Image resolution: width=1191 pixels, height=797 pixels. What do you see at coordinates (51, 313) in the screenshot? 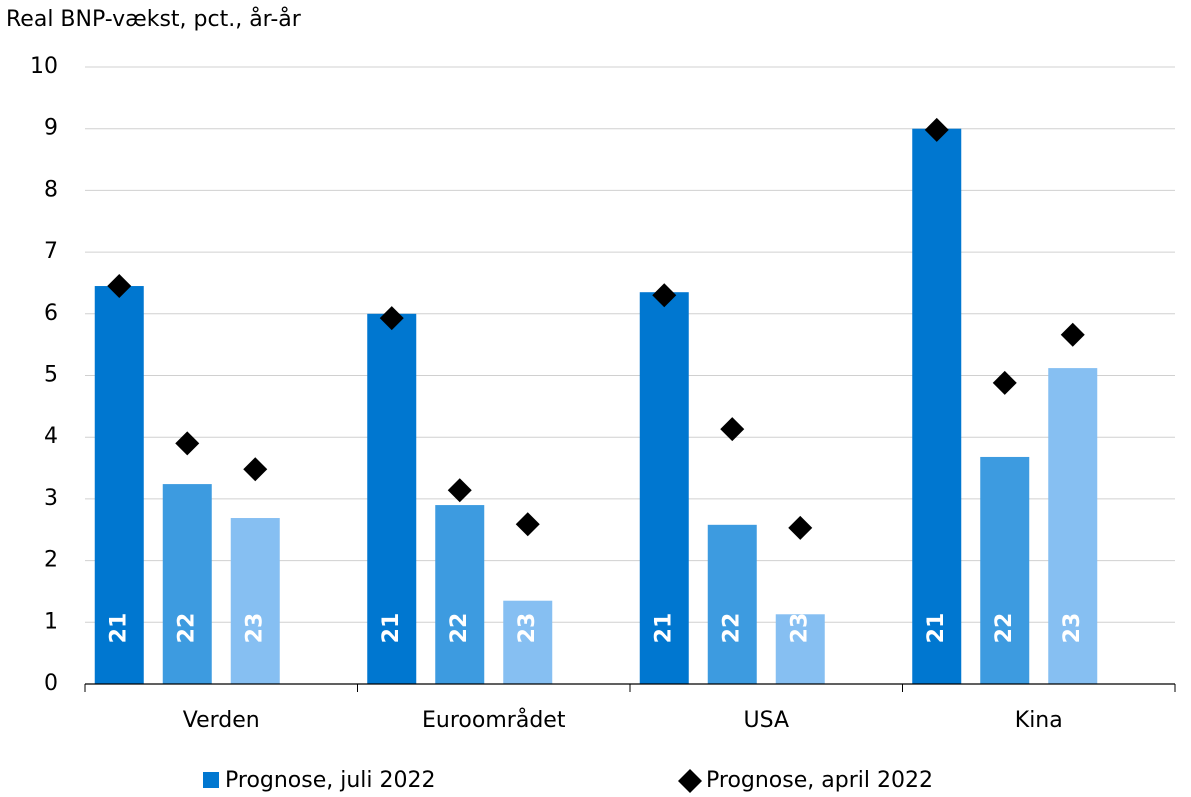
I see `y-tick-label: 6` at bounding box center [51, 313].